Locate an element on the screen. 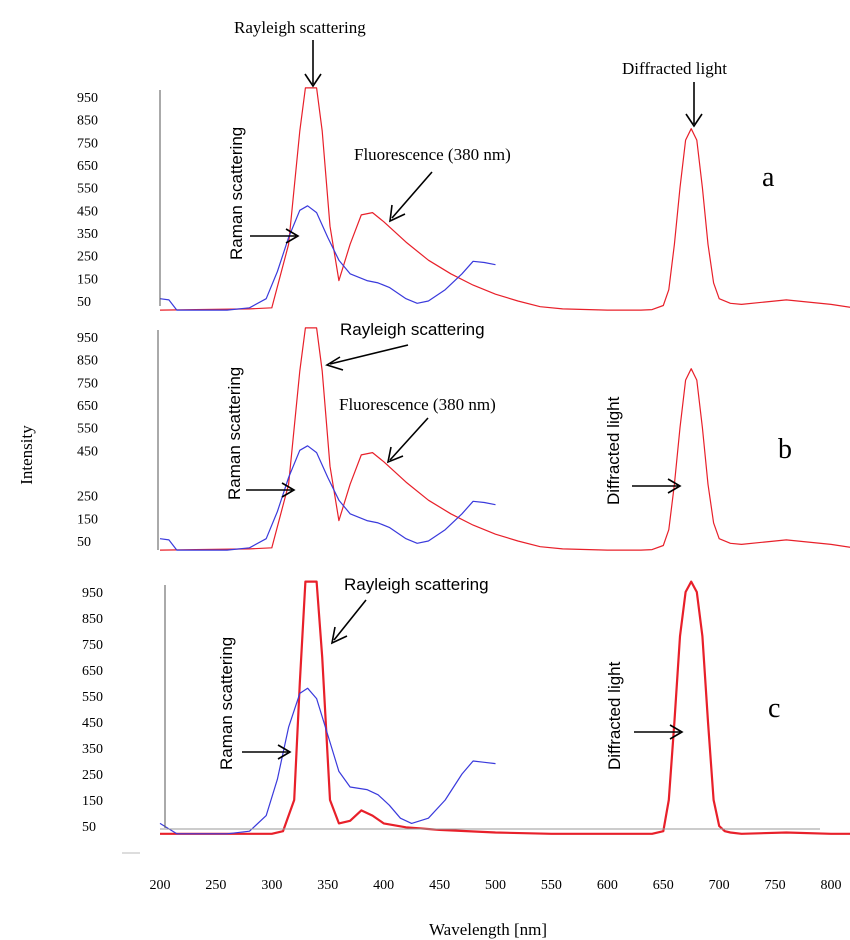 Image resolution: width=850 pixels, height=940 pixels. arrow-diffracted-b is located at coordinates (657, 486).